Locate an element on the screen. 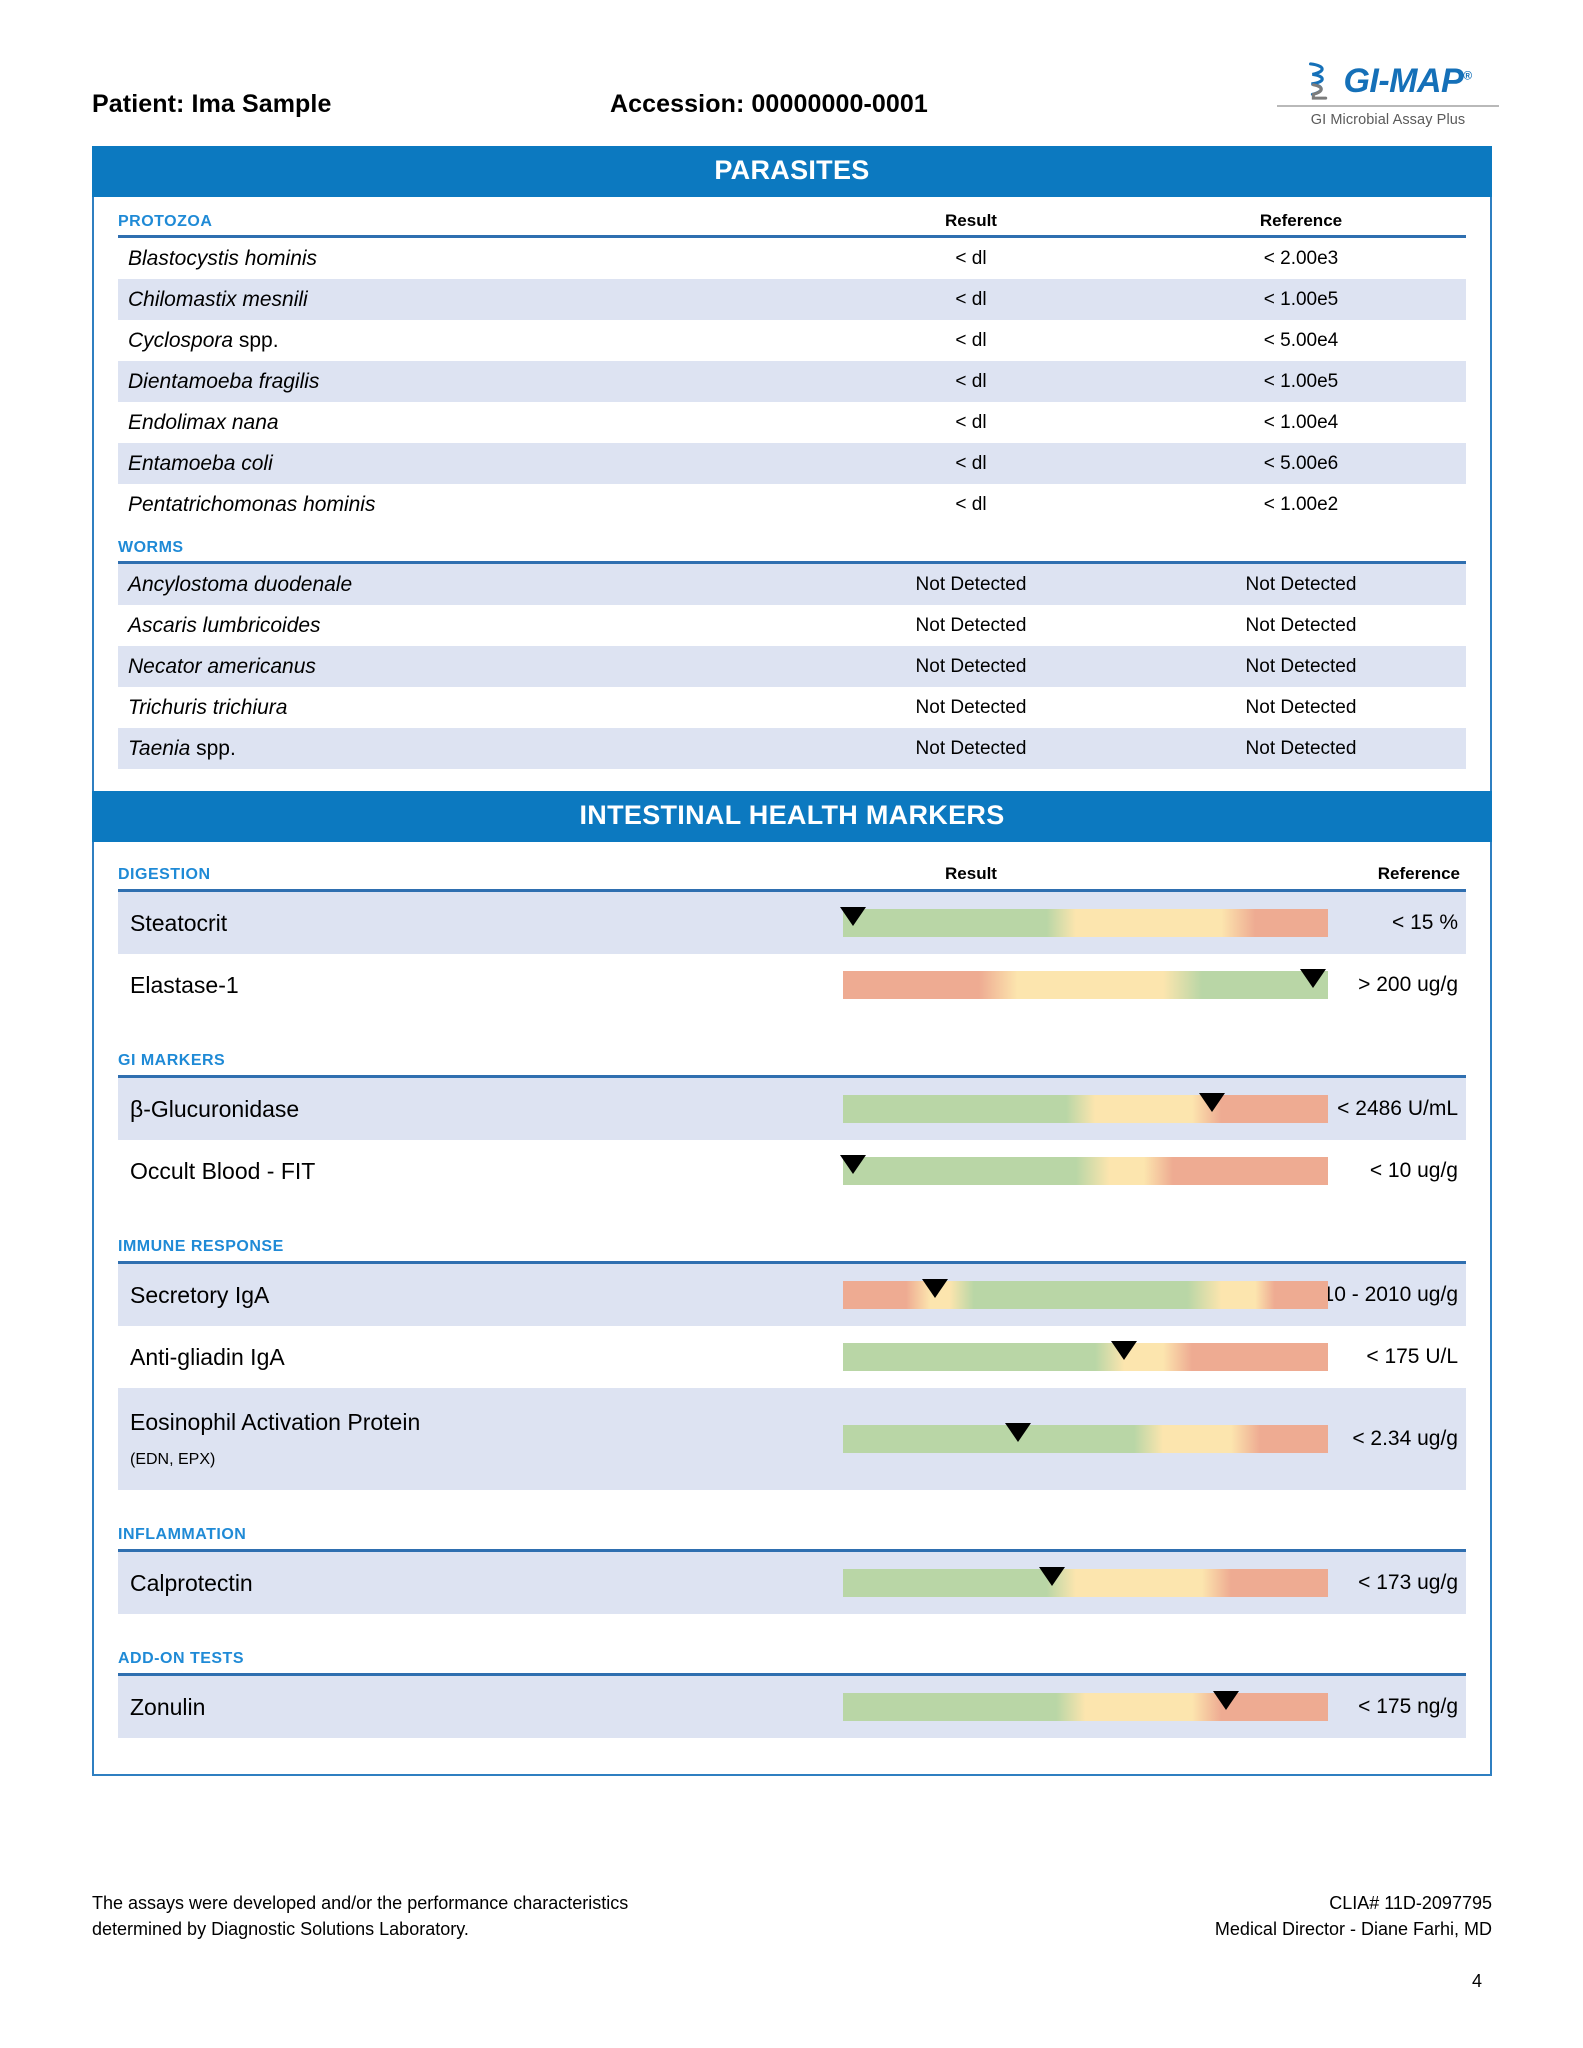 This screenshot has height=2048, width=1583. organism-name: Chilomastix mesnili is located at coordinates (218, 299).